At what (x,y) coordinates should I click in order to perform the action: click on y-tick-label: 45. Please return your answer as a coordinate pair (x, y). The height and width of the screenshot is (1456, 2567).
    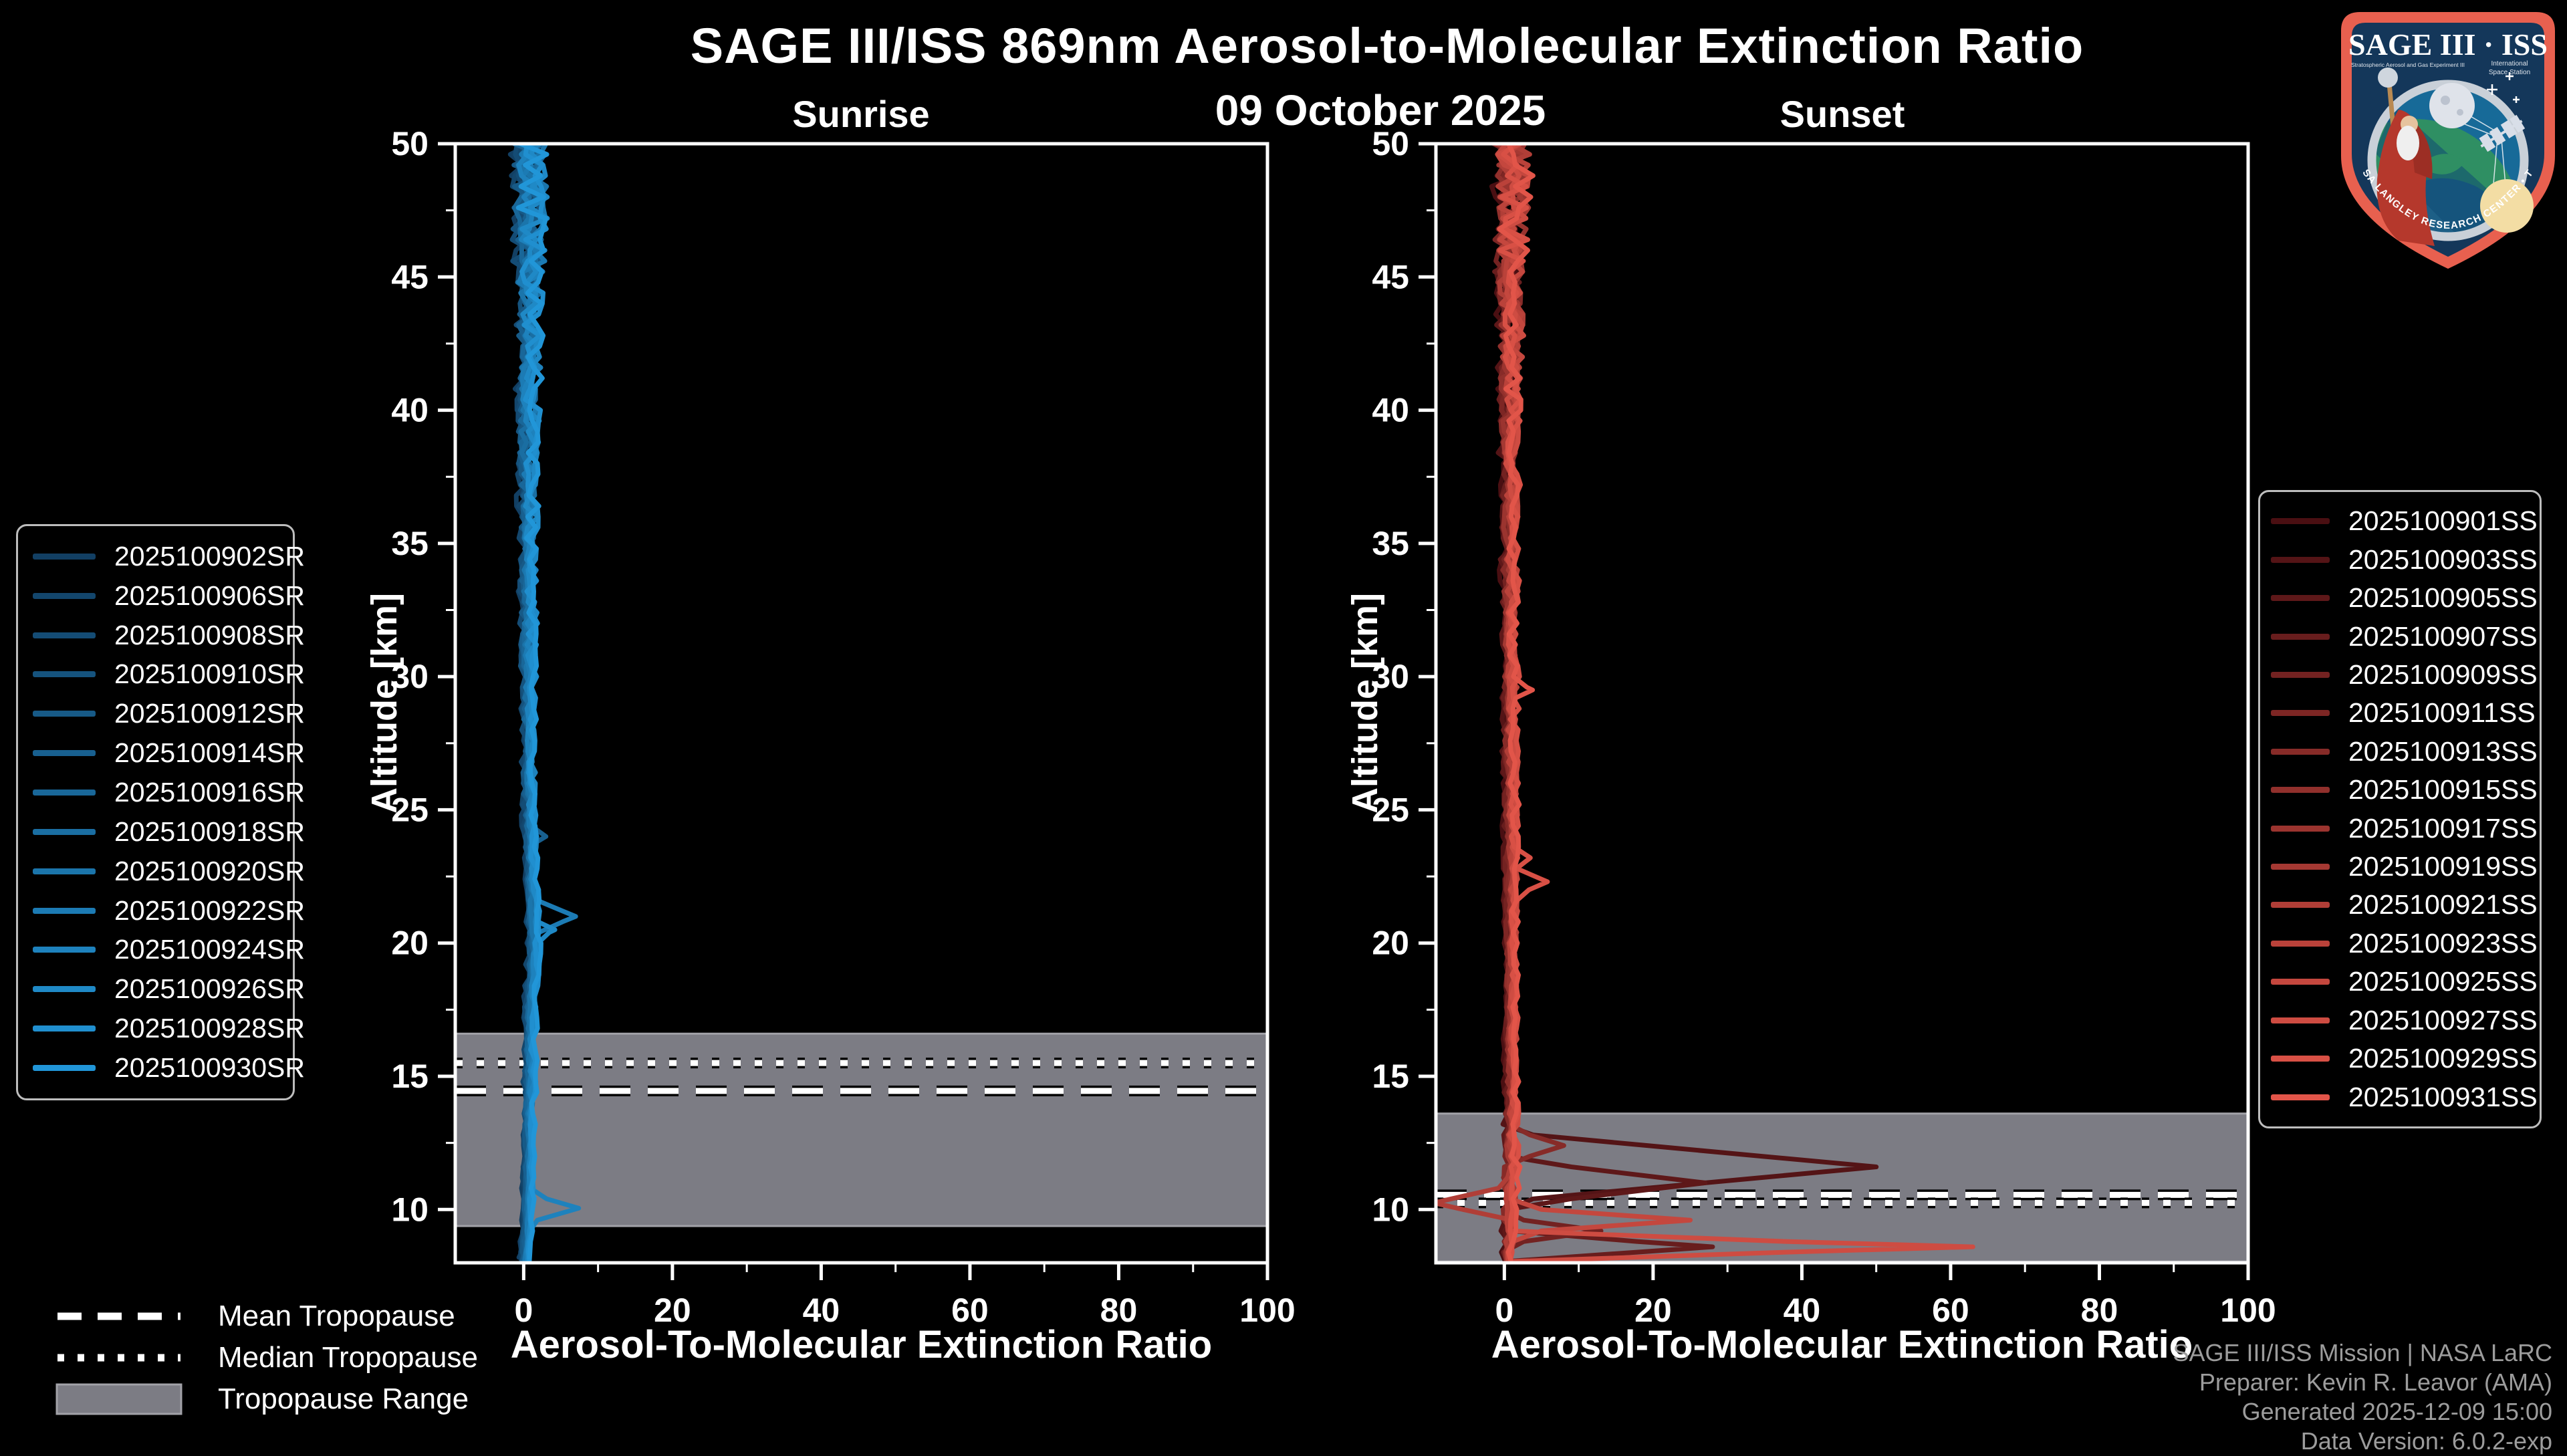
    Looking at the image, I should click on (1390, 276).